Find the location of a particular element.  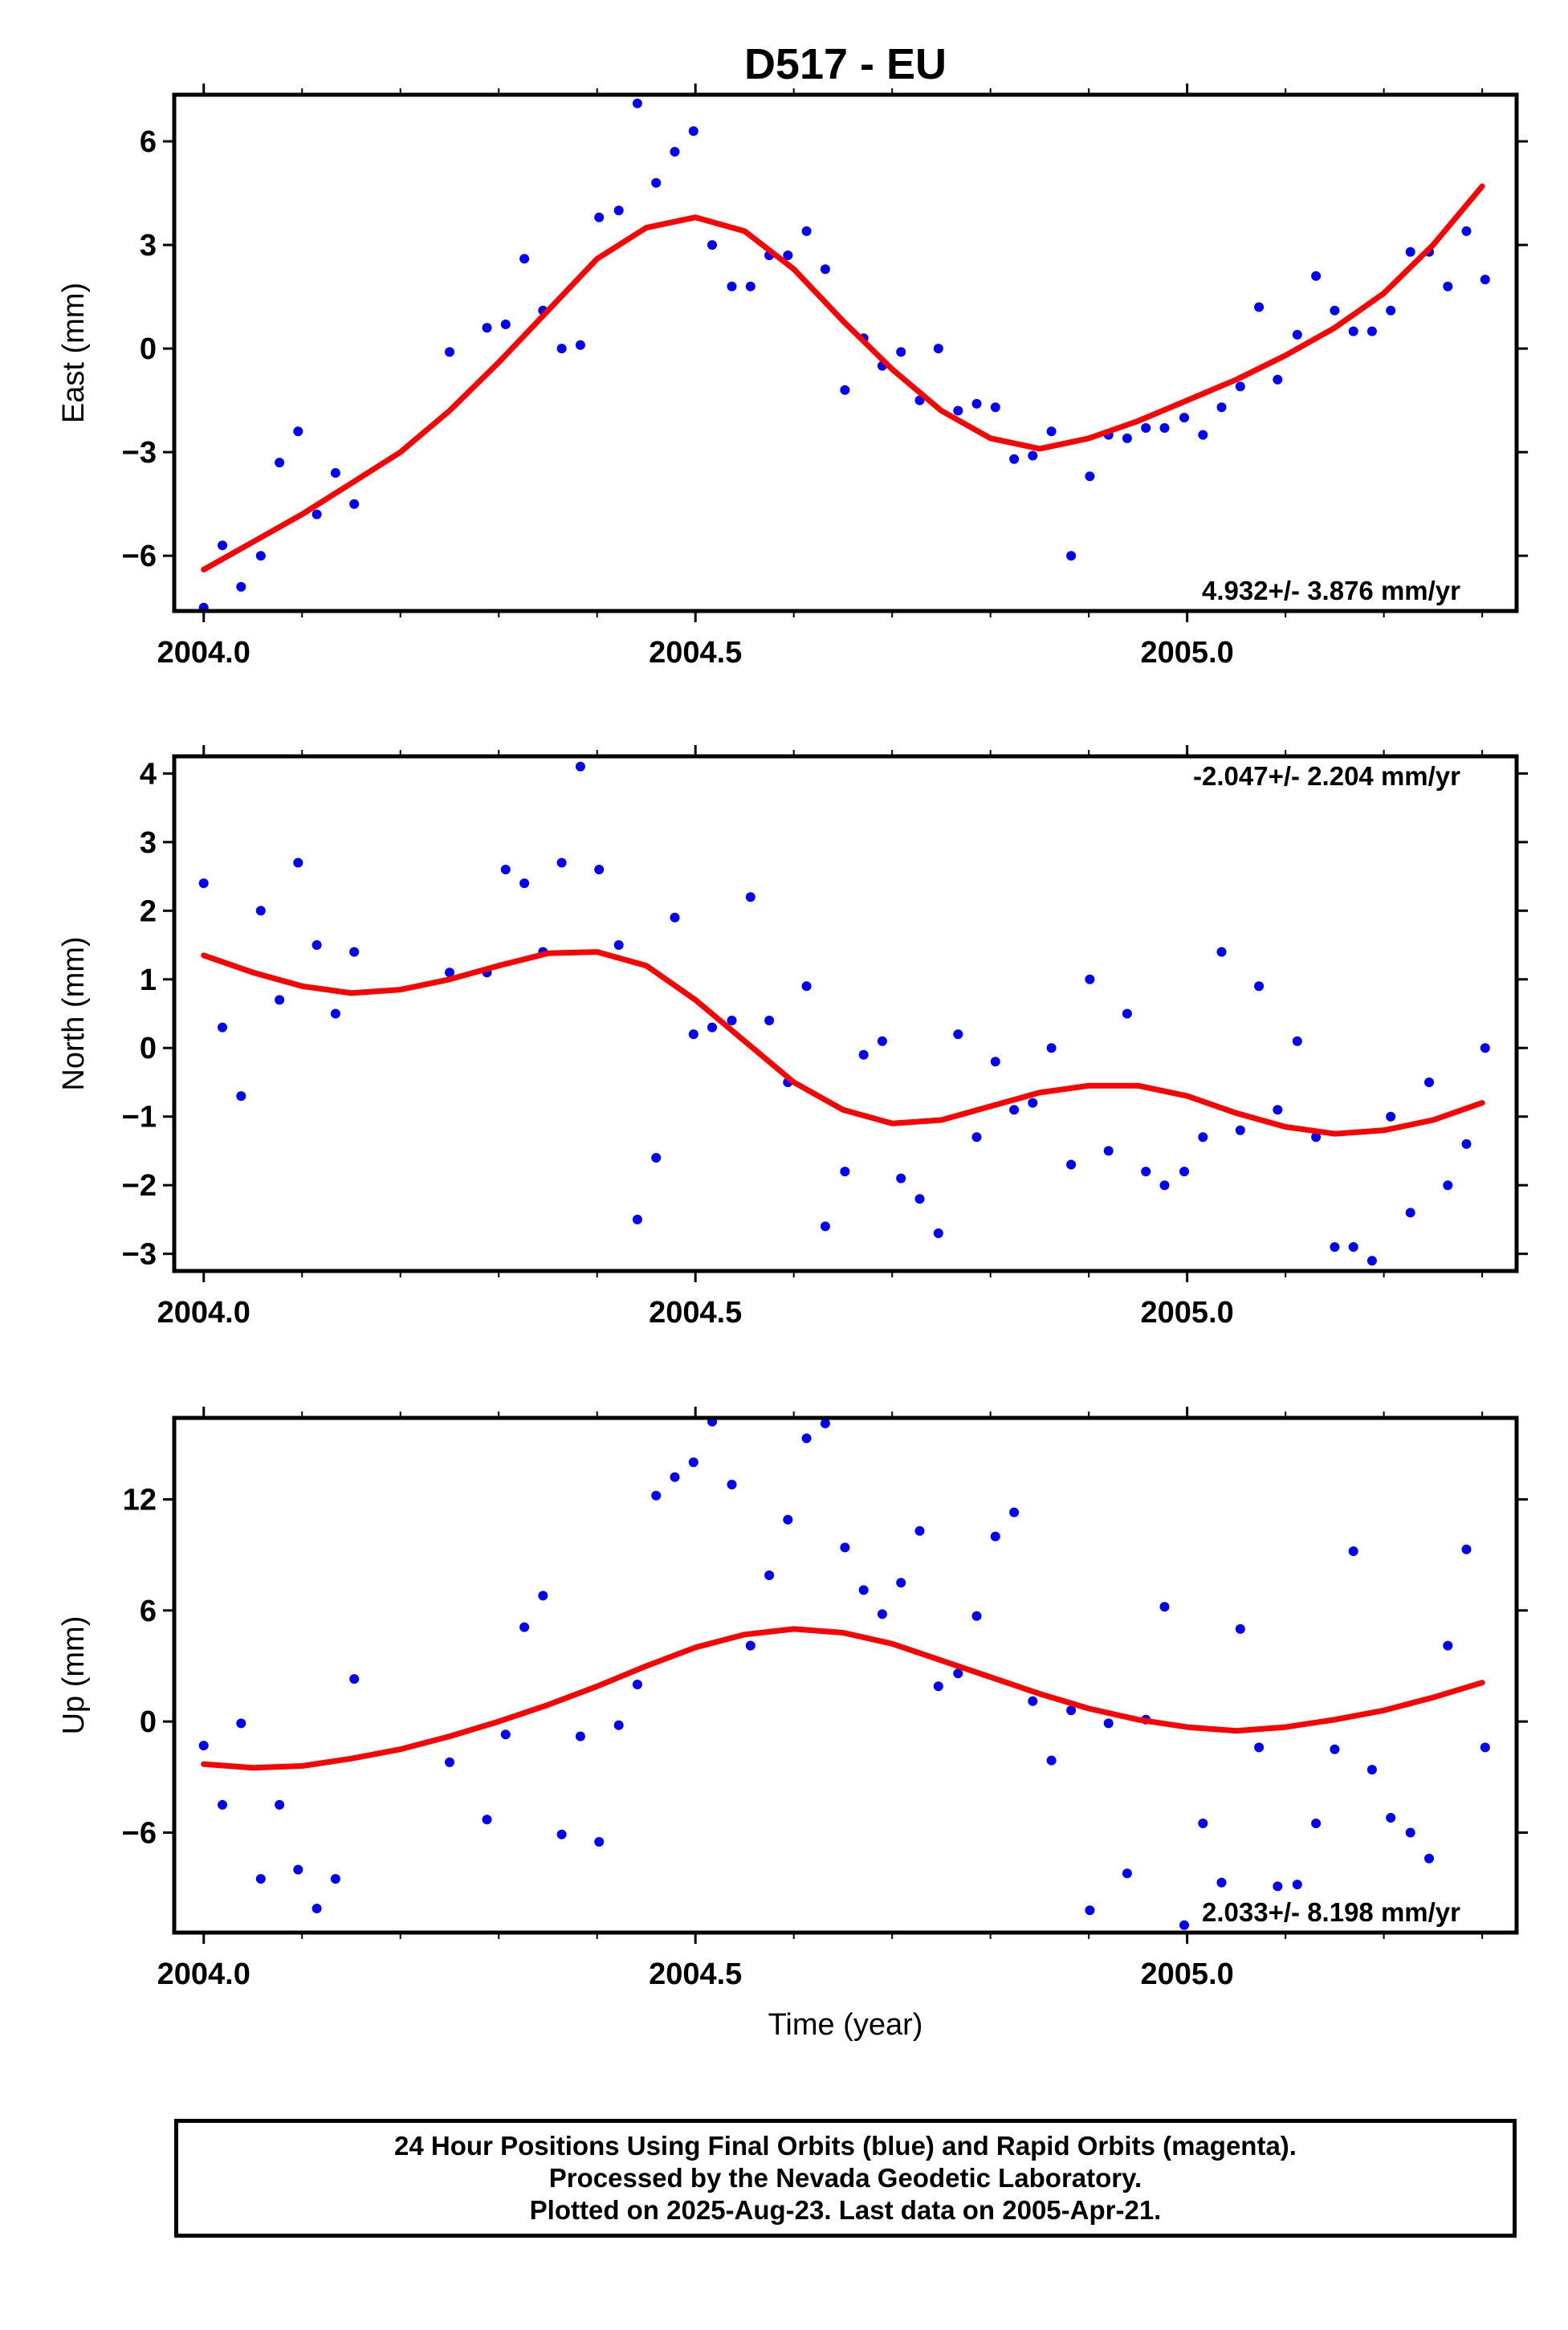

y-tick-label: −3 is located at coordinates (139, 453).